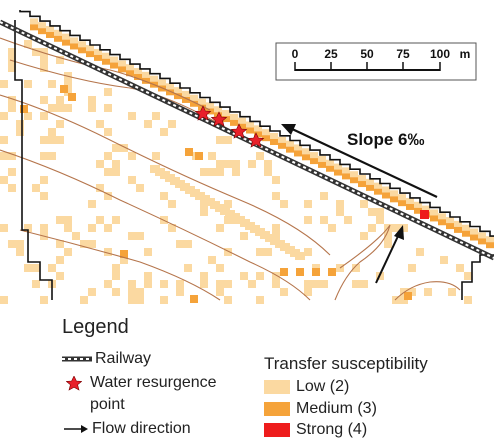 The width and height of the screenshot is (494, 439). What do you see at coordinates (295, 54) in the screenshot?
I see `scale-tick-0: 0` at bounding box center [295, 54].